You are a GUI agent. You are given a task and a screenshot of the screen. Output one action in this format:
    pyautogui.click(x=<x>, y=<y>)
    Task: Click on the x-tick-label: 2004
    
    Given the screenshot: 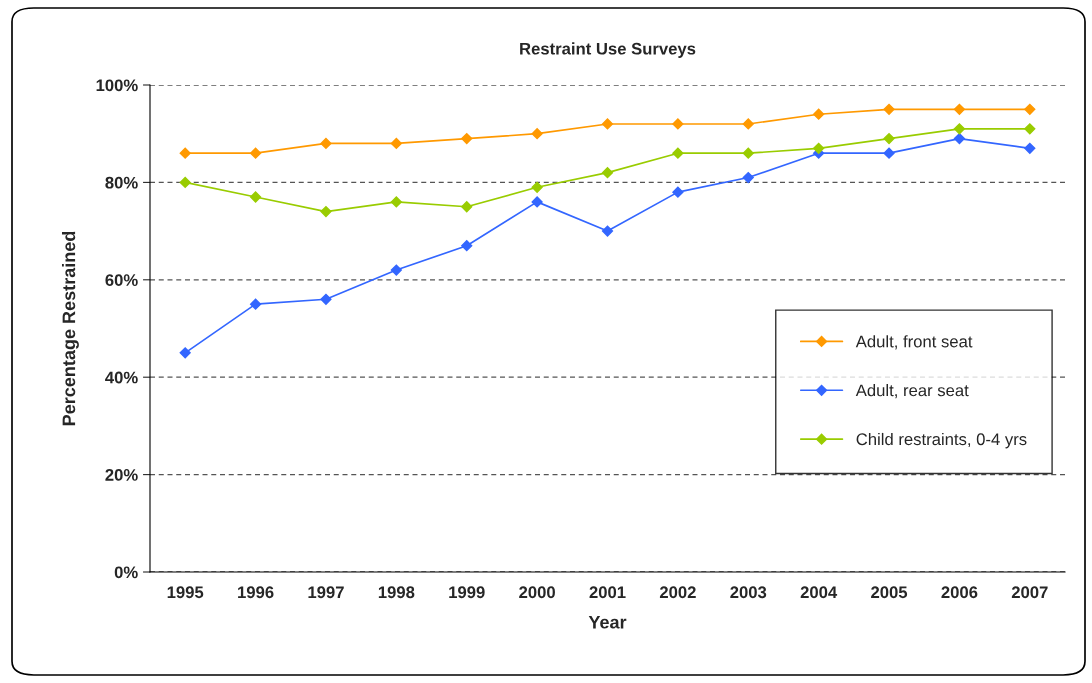 What is the action you would take?
    pyautogui.click(x=819, y=592)
    